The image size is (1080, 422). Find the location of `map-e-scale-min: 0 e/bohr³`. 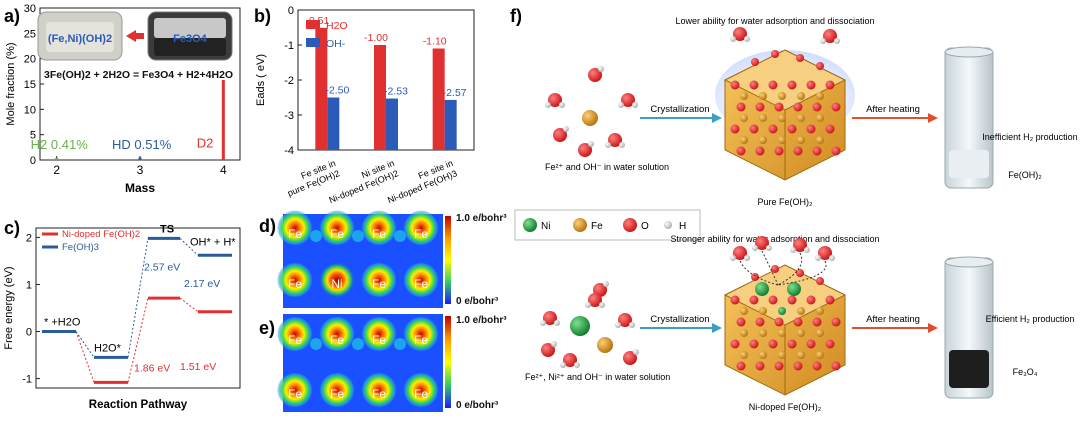

map-e-scale-min: 0 e/bohr³ is located at coordinates (477, 405).